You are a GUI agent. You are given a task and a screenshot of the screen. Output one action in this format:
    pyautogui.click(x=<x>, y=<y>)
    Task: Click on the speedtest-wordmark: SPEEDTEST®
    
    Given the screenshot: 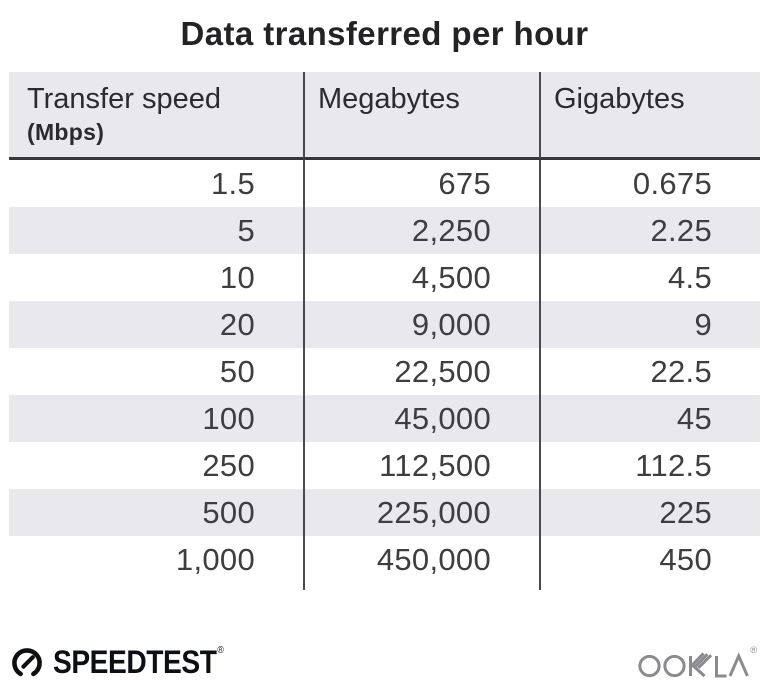 What is the action you would take?
    pyautogui.click(x=138, y=661)
    